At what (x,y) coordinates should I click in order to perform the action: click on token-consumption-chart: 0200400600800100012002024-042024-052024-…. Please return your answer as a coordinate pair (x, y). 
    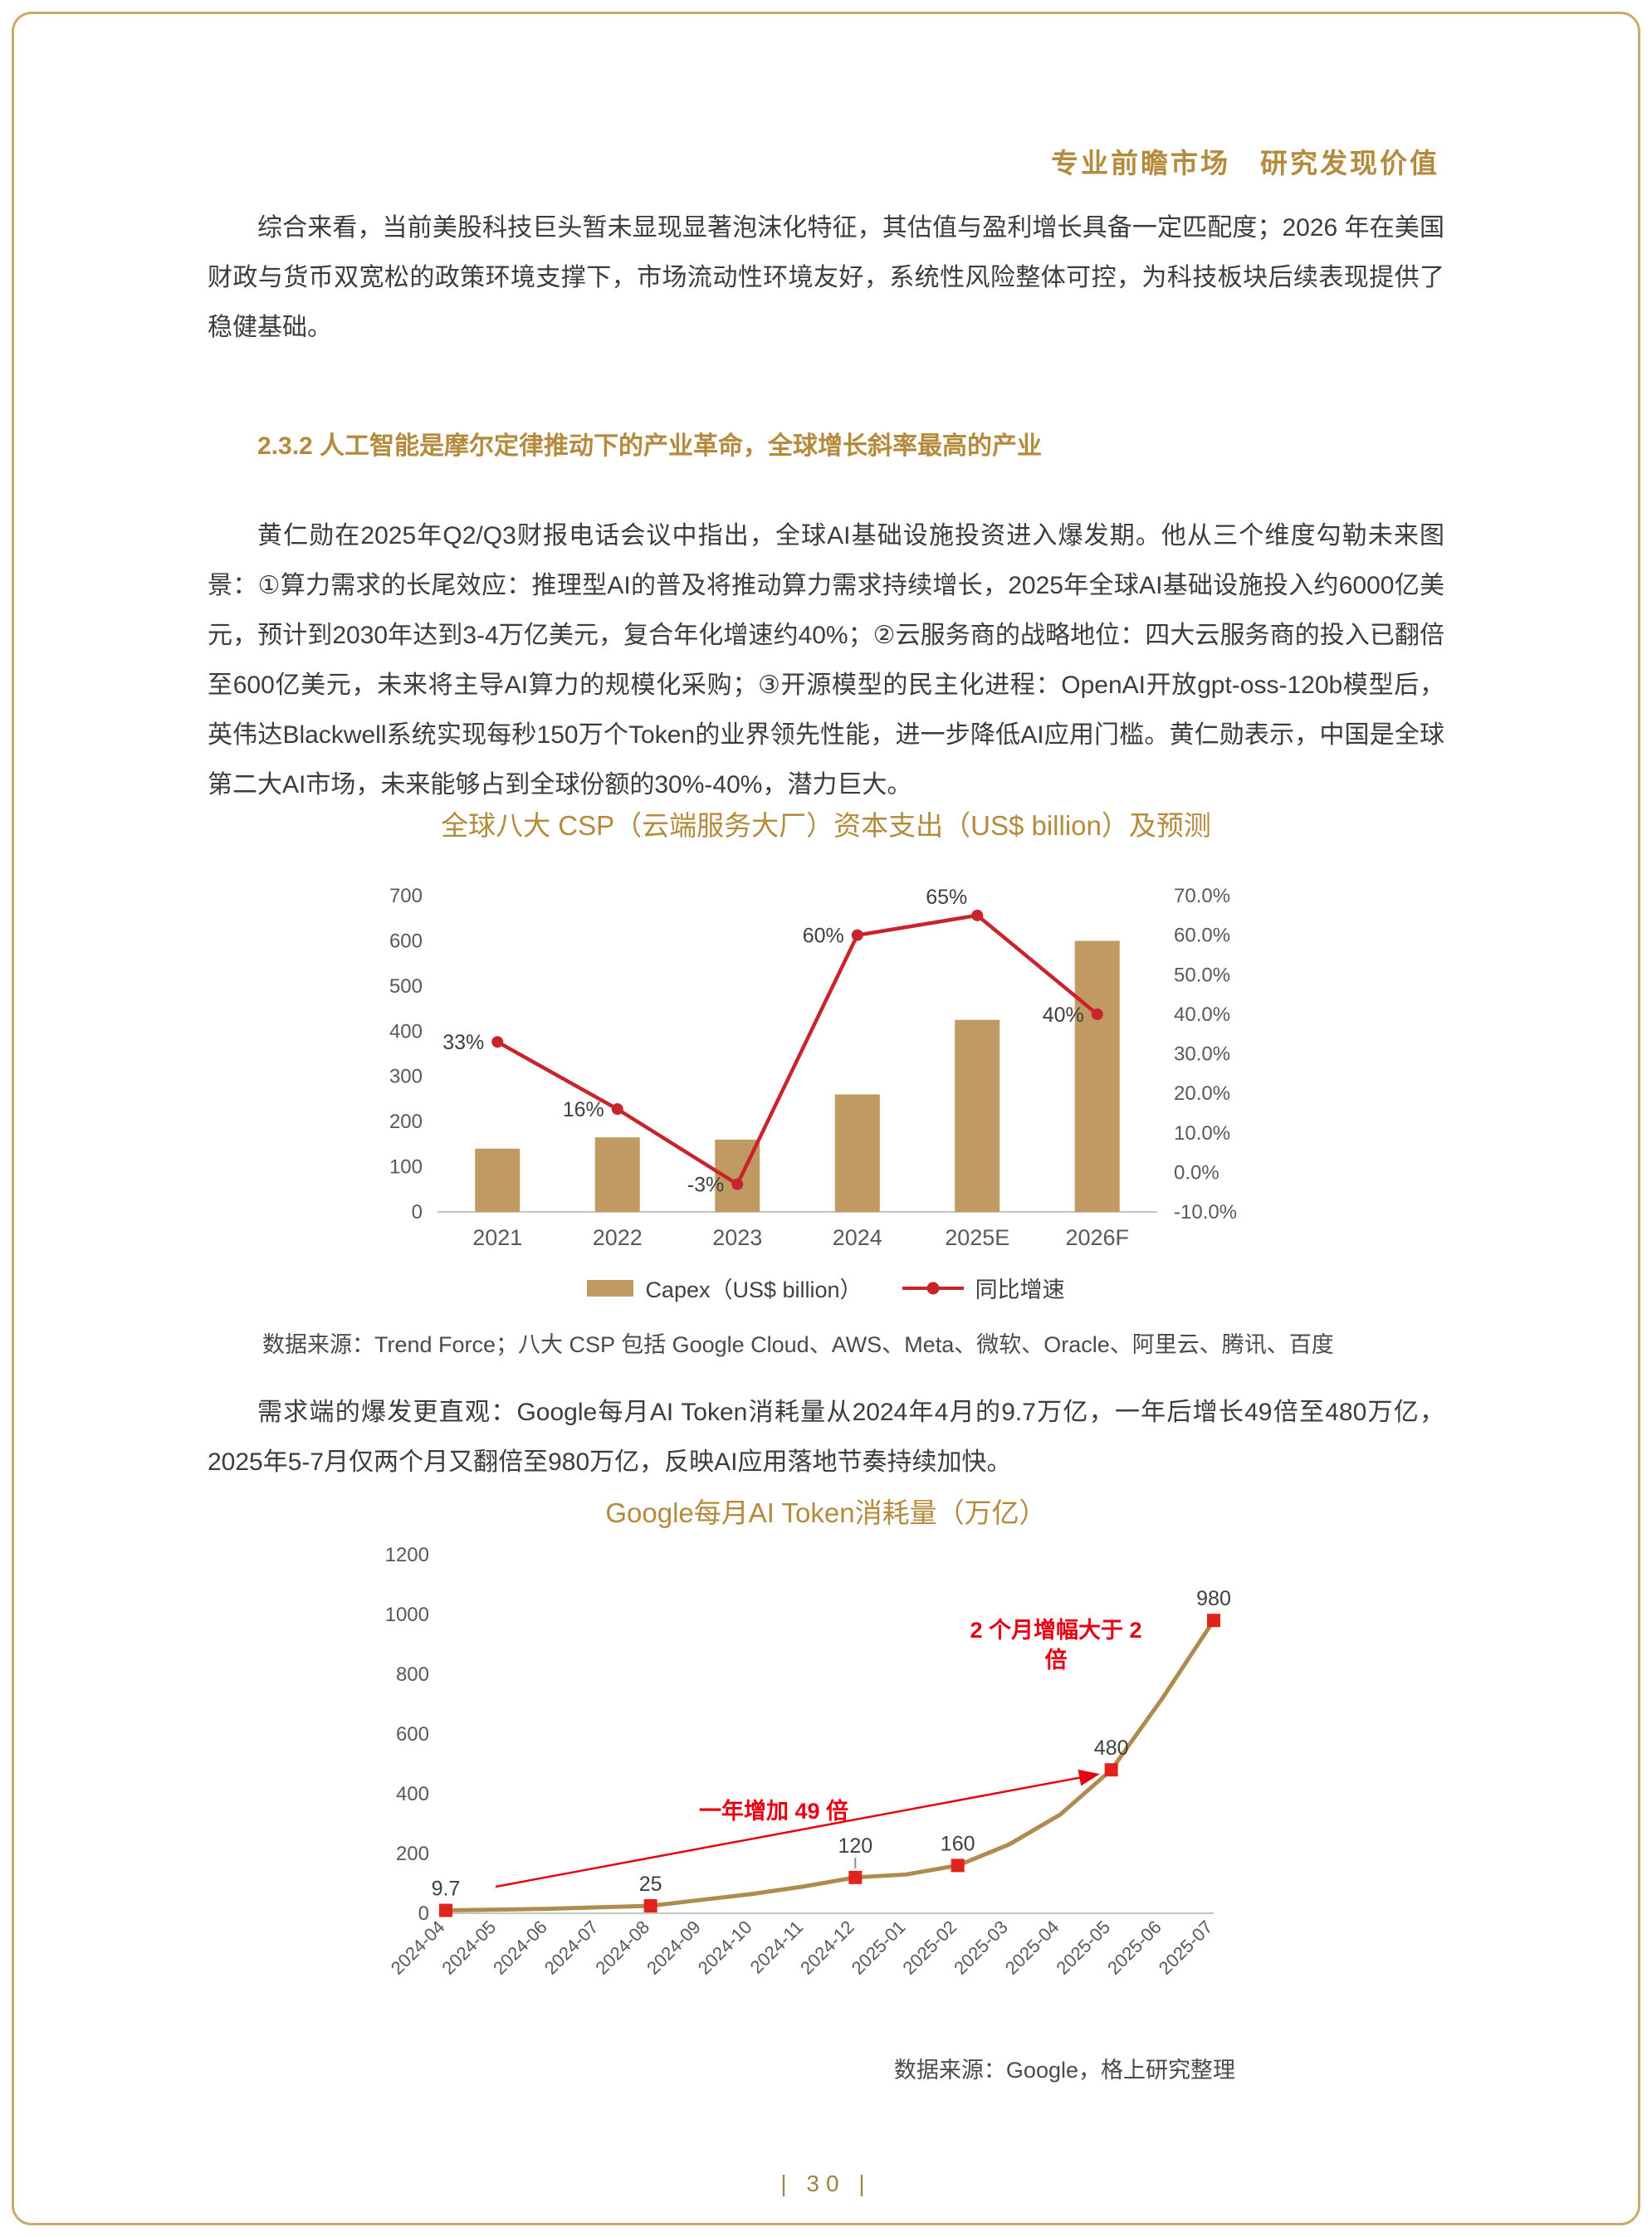
    Looking at the image, I should click on (808, 1761).